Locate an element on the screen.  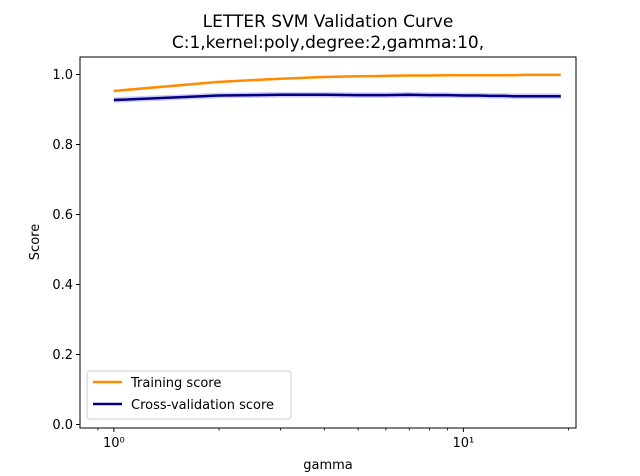
y-tick-label: 0.8 is located at coordinates (62, 145).